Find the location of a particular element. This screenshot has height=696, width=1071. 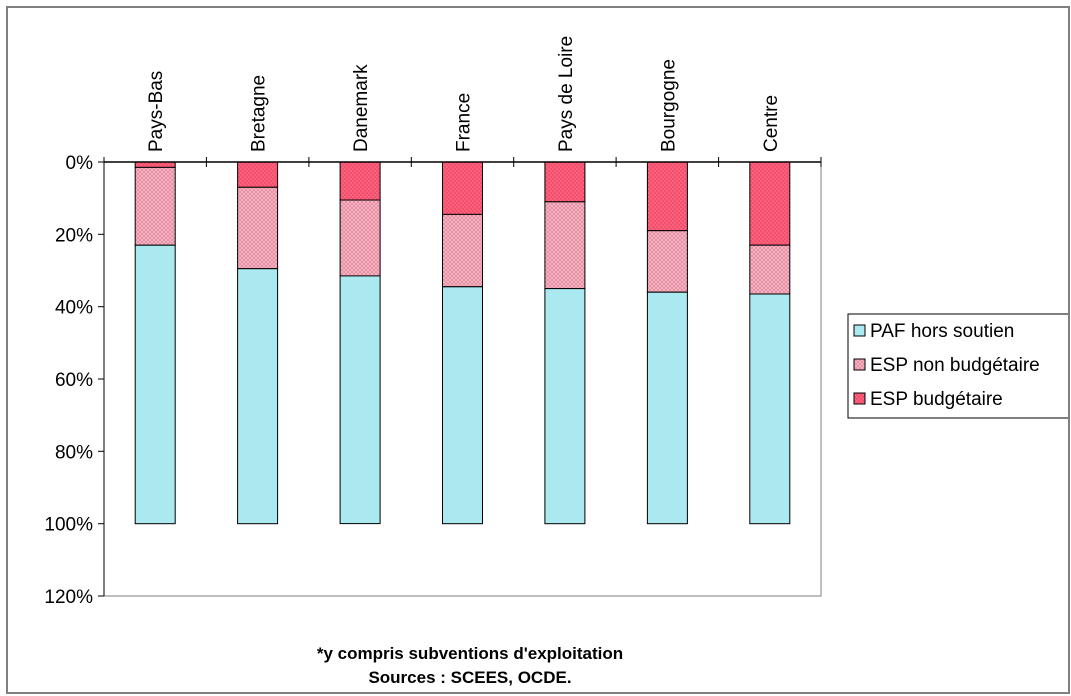

bar-esp-non-budgetaire-danemark is located at coordinates (360, 238).